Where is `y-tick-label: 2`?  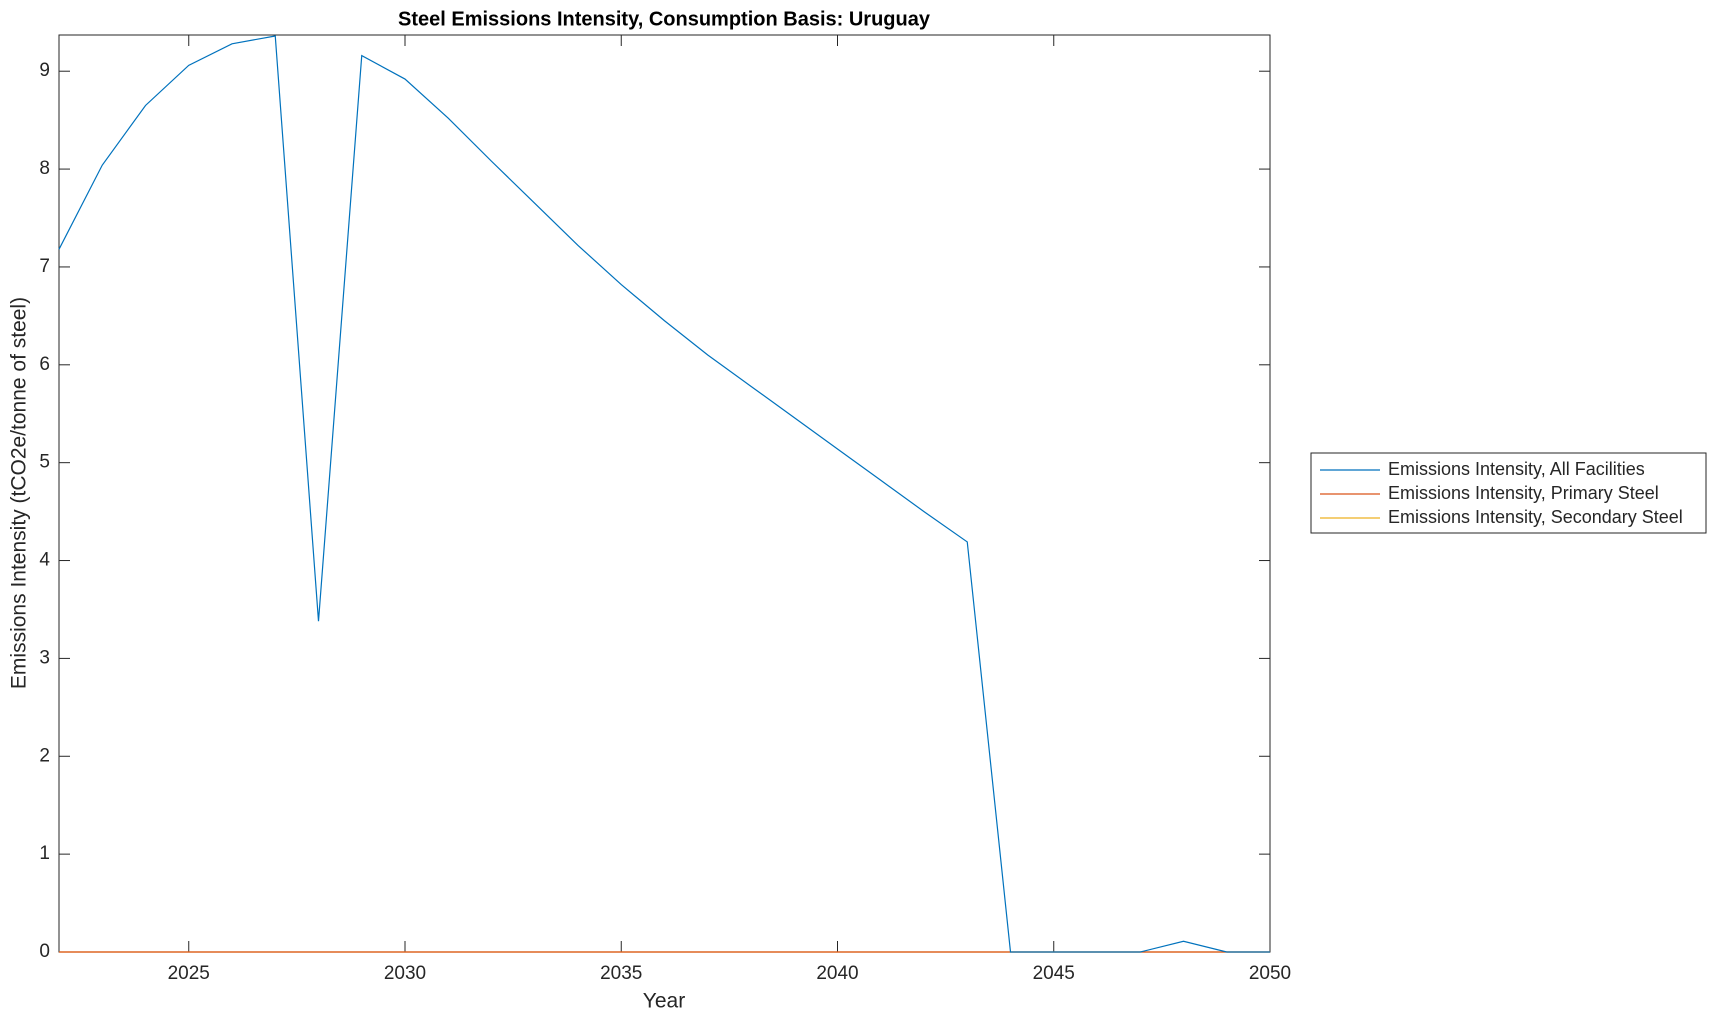
y-tick-label: 2 is located at coordinates (44, 755).